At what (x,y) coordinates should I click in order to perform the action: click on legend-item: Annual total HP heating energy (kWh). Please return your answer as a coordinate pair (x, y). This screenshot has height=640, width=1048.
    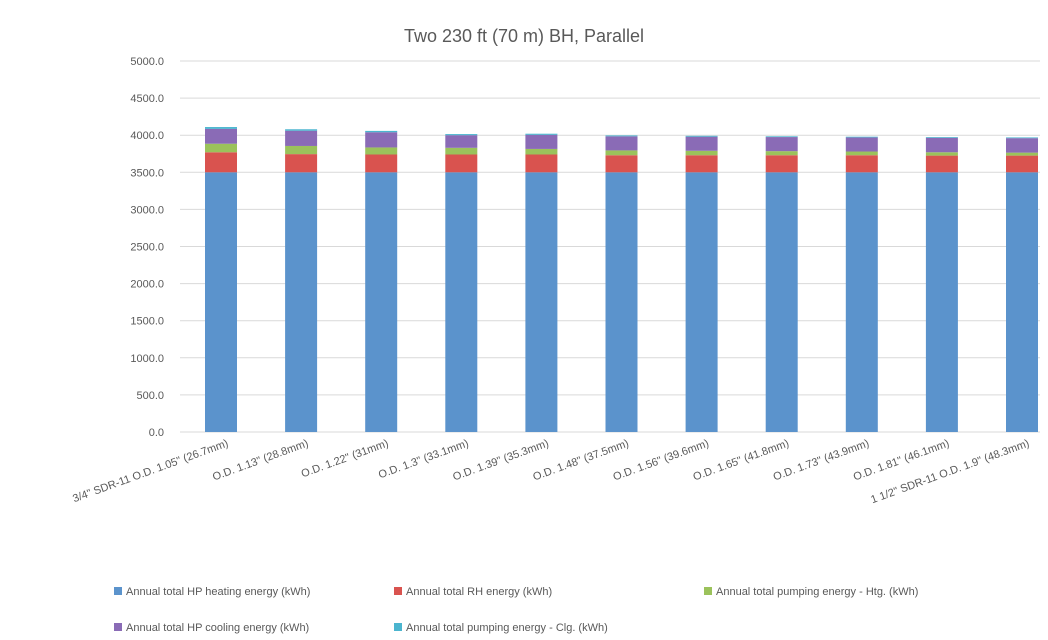
    Looking at the image, I should click on (212, 592).